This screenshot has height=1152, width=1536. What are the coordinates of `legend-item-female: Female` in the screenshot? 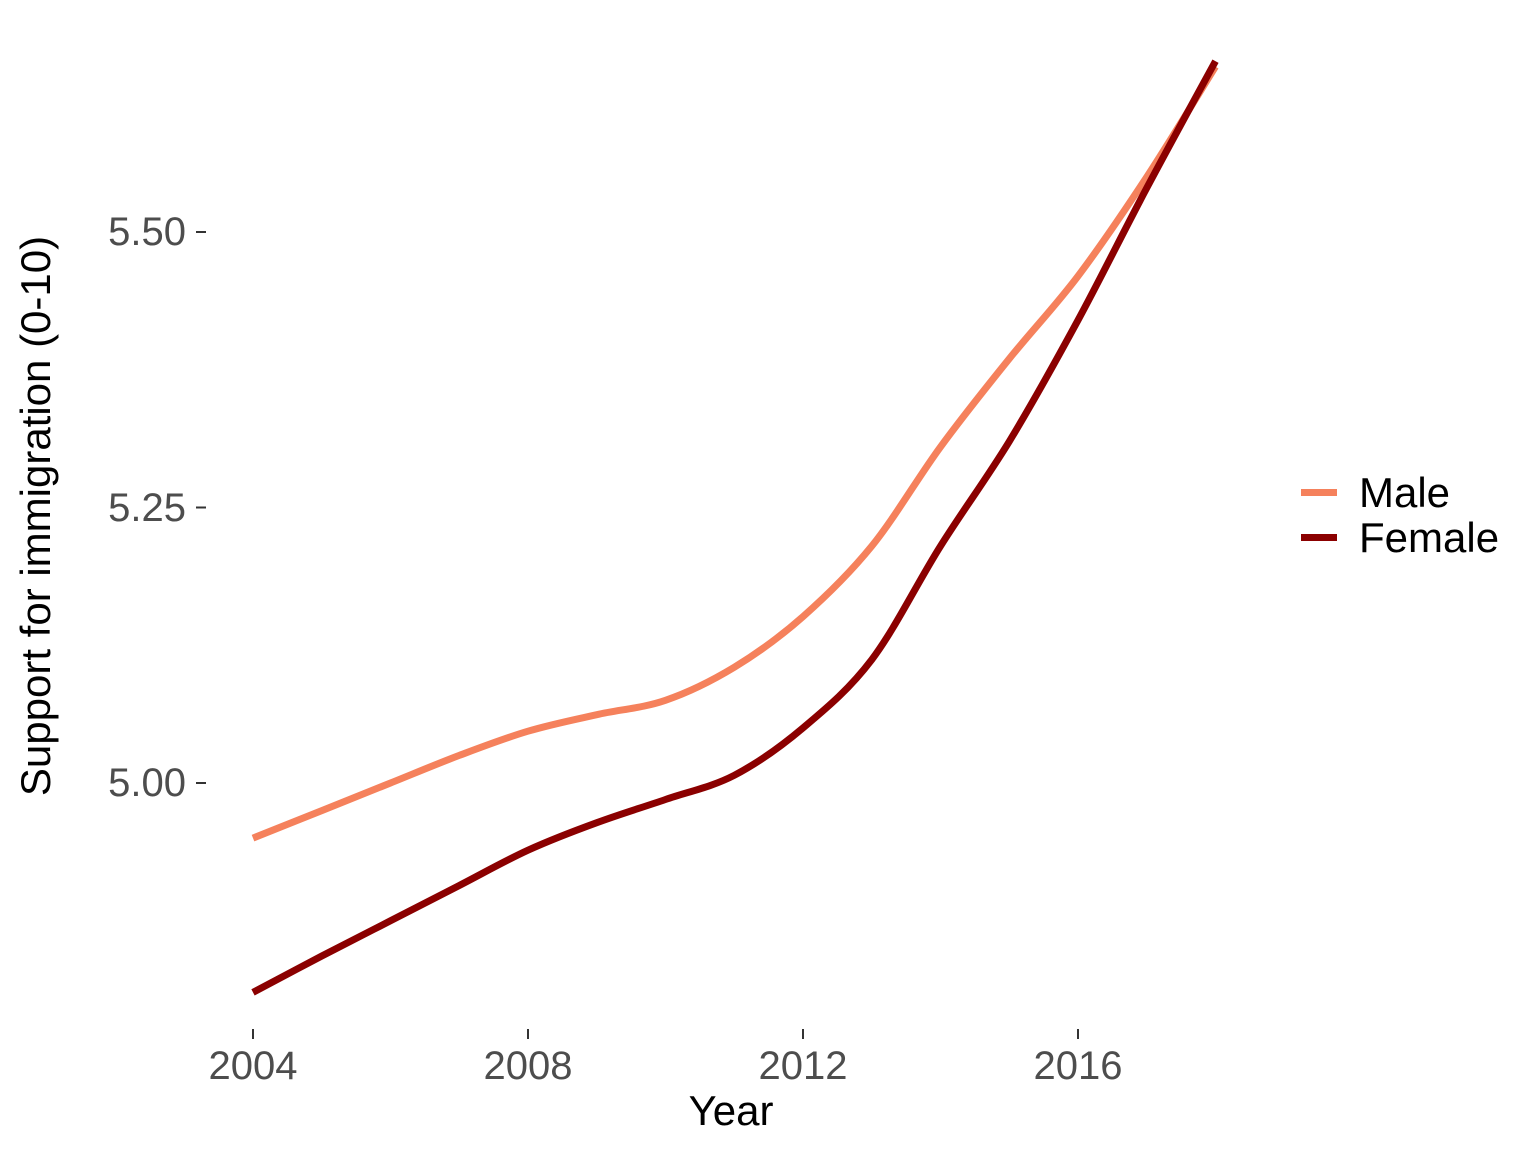 It's located at (1400, 537).